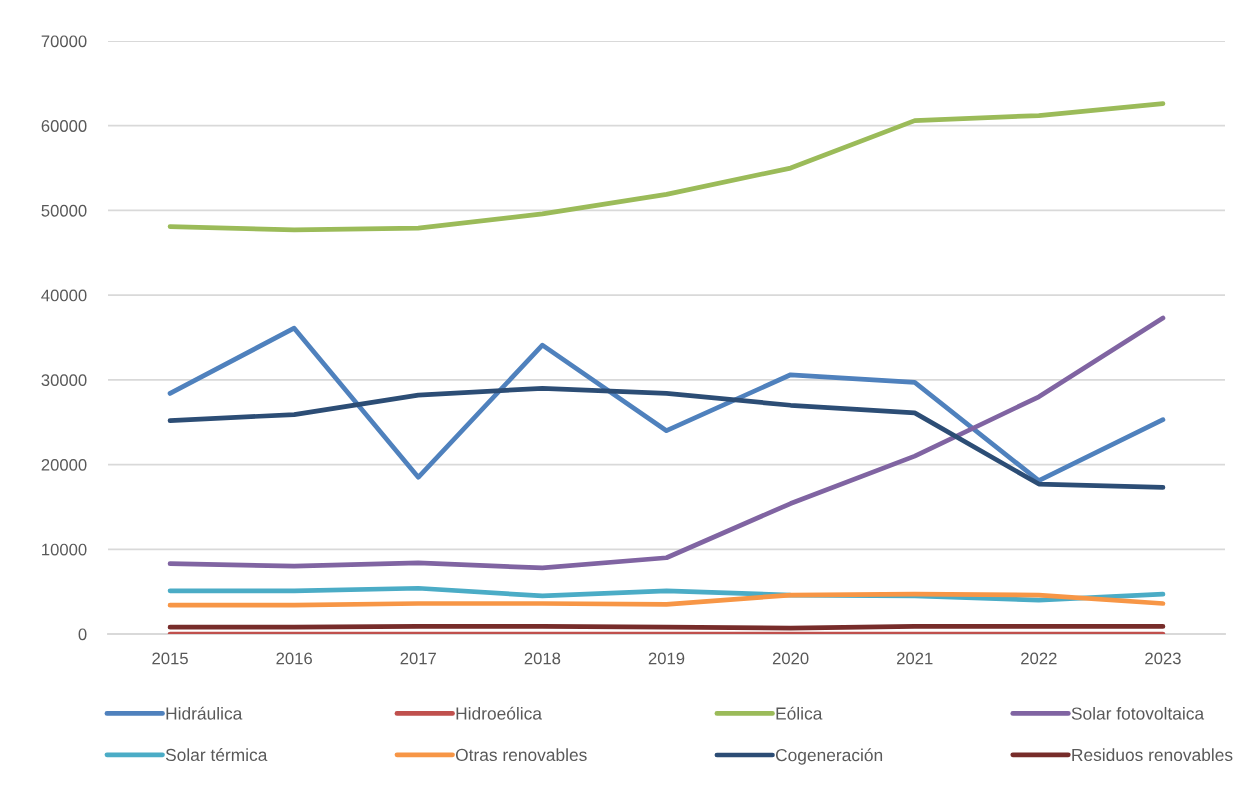 The height and width of the screenshot is (794, 1245). I want to click on x-tick-label: 2017, so click(418, 658).